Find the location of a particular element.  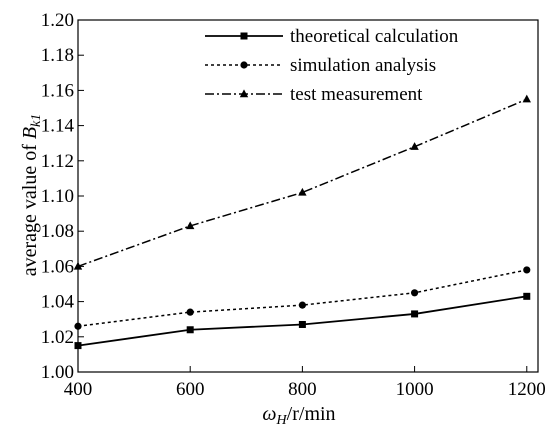

y-tick-label: 1.08 is located at coordinates (57, 231).